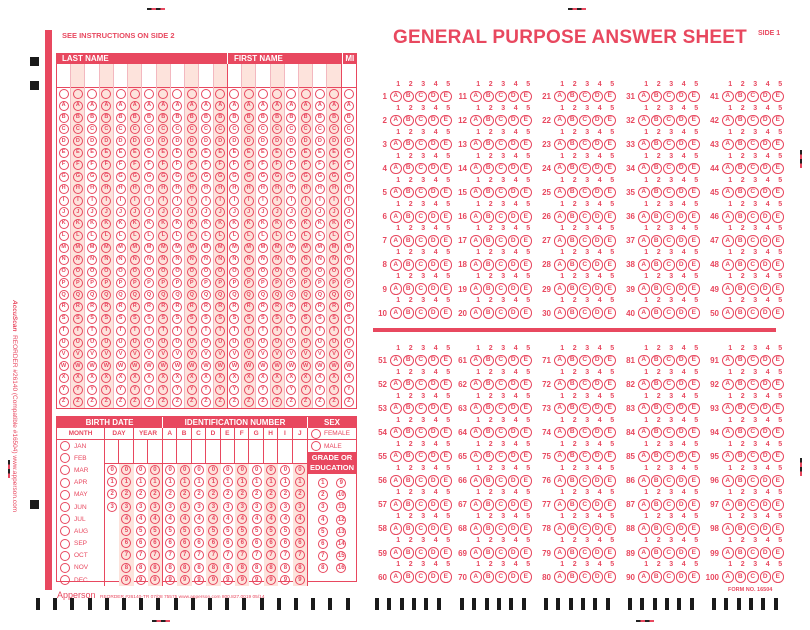 The image size is (810, 630). I want to click on name-bubble-Q: Q, so click(149, 295).